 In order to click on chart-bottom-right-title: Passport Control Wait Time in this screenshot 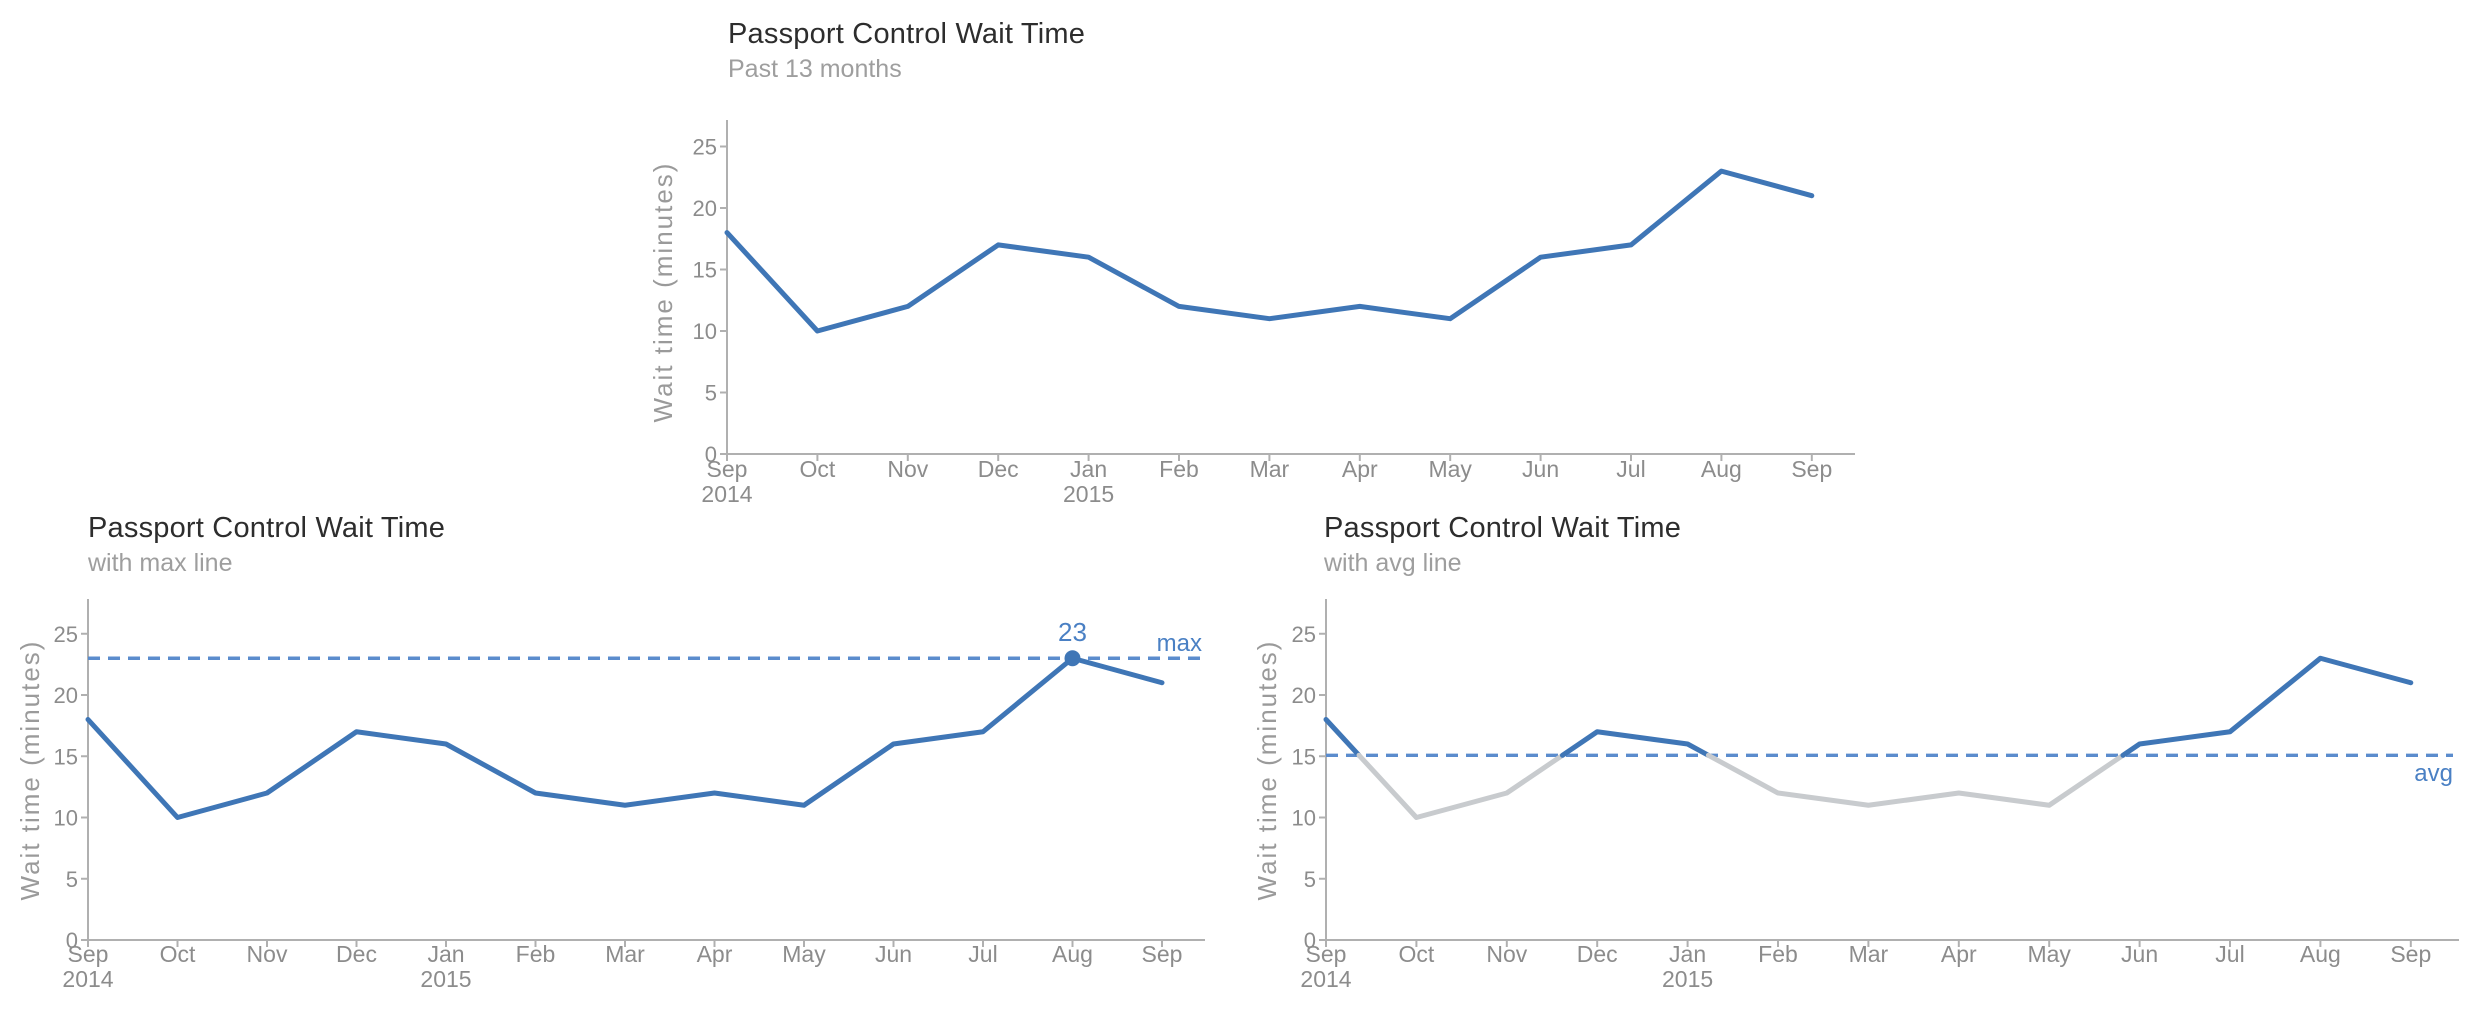, I will do `click(1503, 528)`.